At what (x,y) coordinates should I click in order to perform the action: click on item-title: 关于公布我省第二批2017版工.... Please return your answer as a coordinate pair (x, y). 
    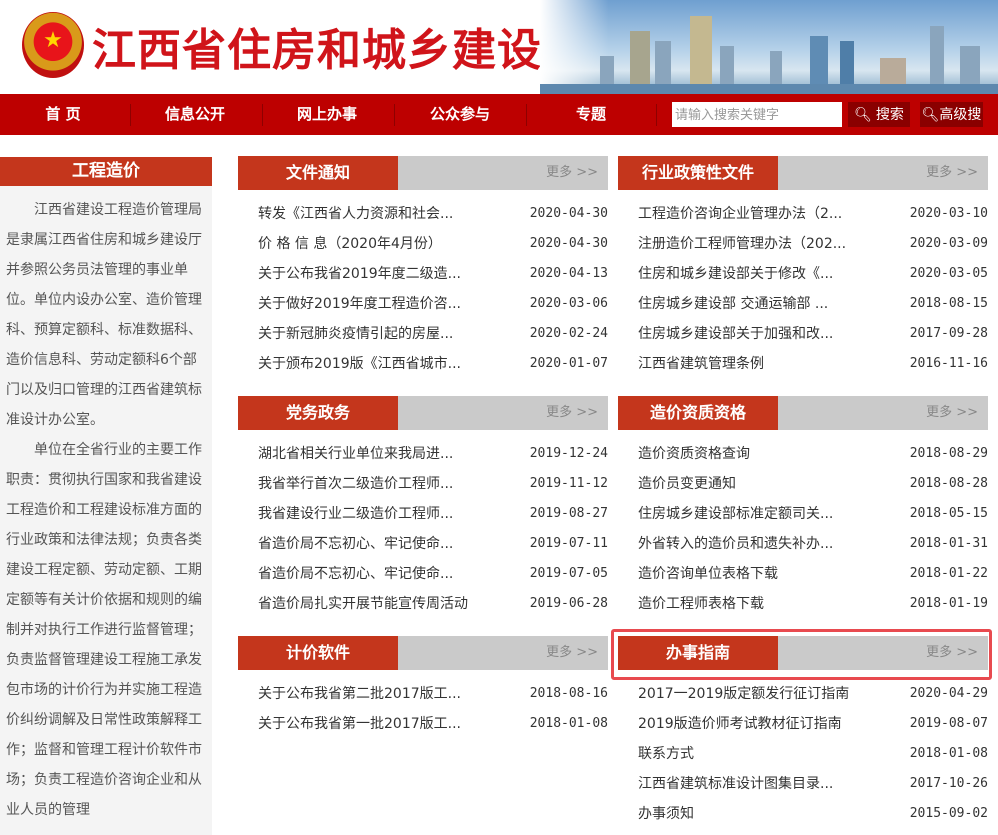
    Looking at the image, I should click on (359, 694).